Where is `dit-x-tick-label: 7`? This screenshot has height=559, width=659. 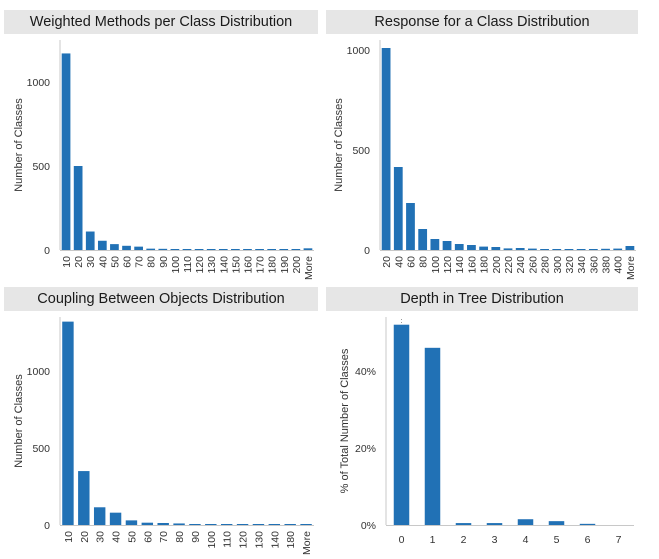
dit-x-tick-label: 7 is located at coordinates (619, 540).